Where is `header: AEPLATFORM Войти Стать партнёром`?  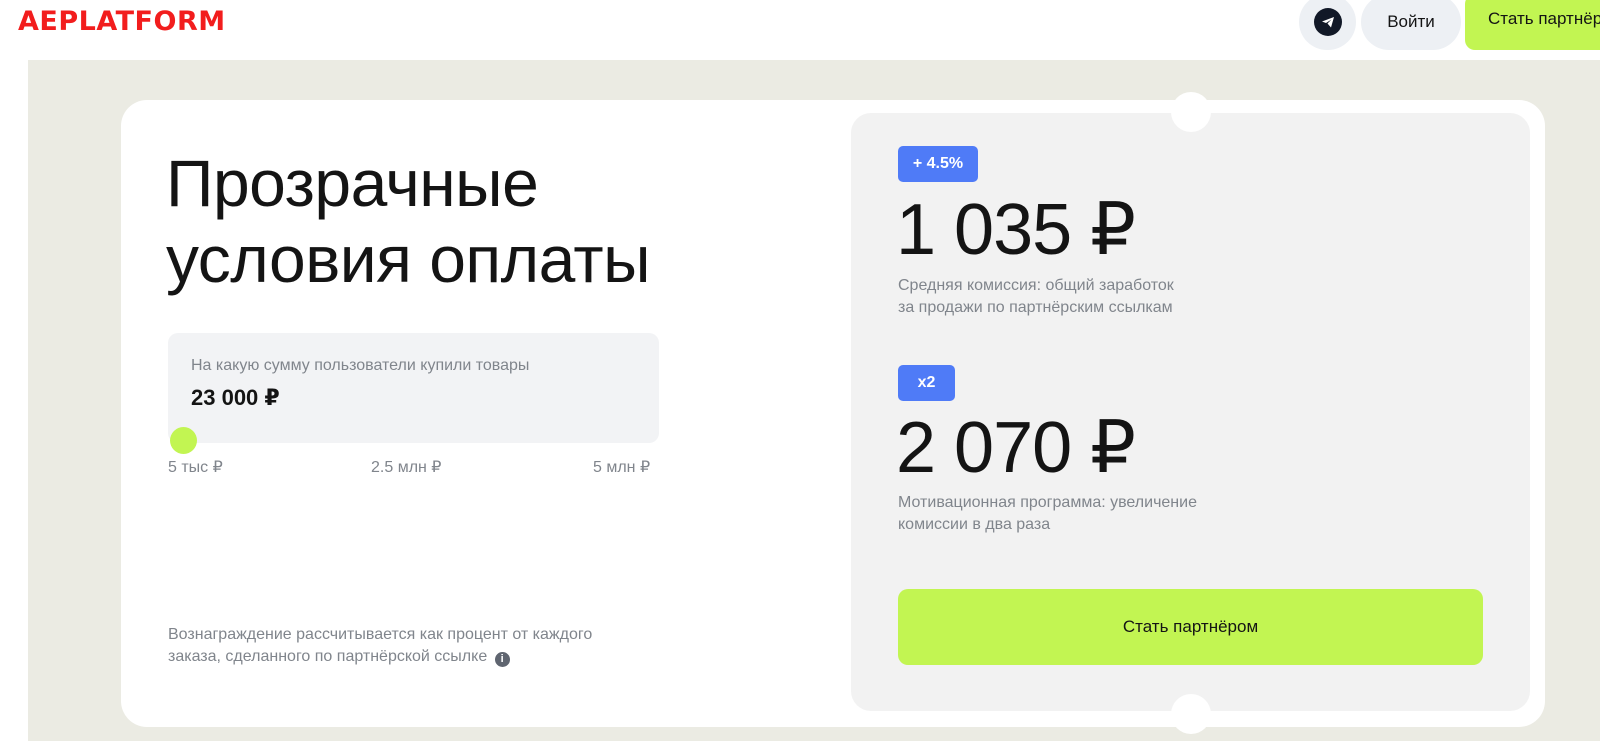 header: AEPLATFORM Войти Стать партнёром is located at coordinates (800, 30).